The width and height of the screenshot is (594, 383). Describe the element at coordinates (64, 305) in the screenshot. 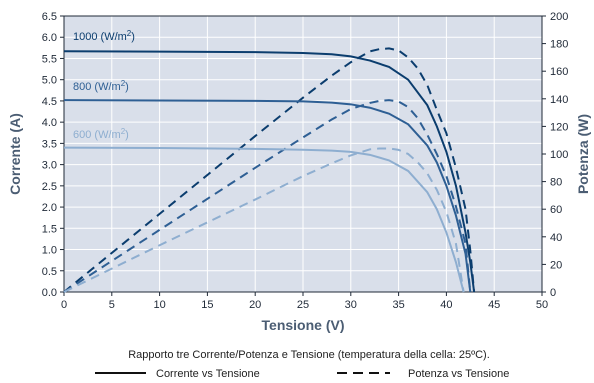

I see `x-tick-label: 0` at that location.